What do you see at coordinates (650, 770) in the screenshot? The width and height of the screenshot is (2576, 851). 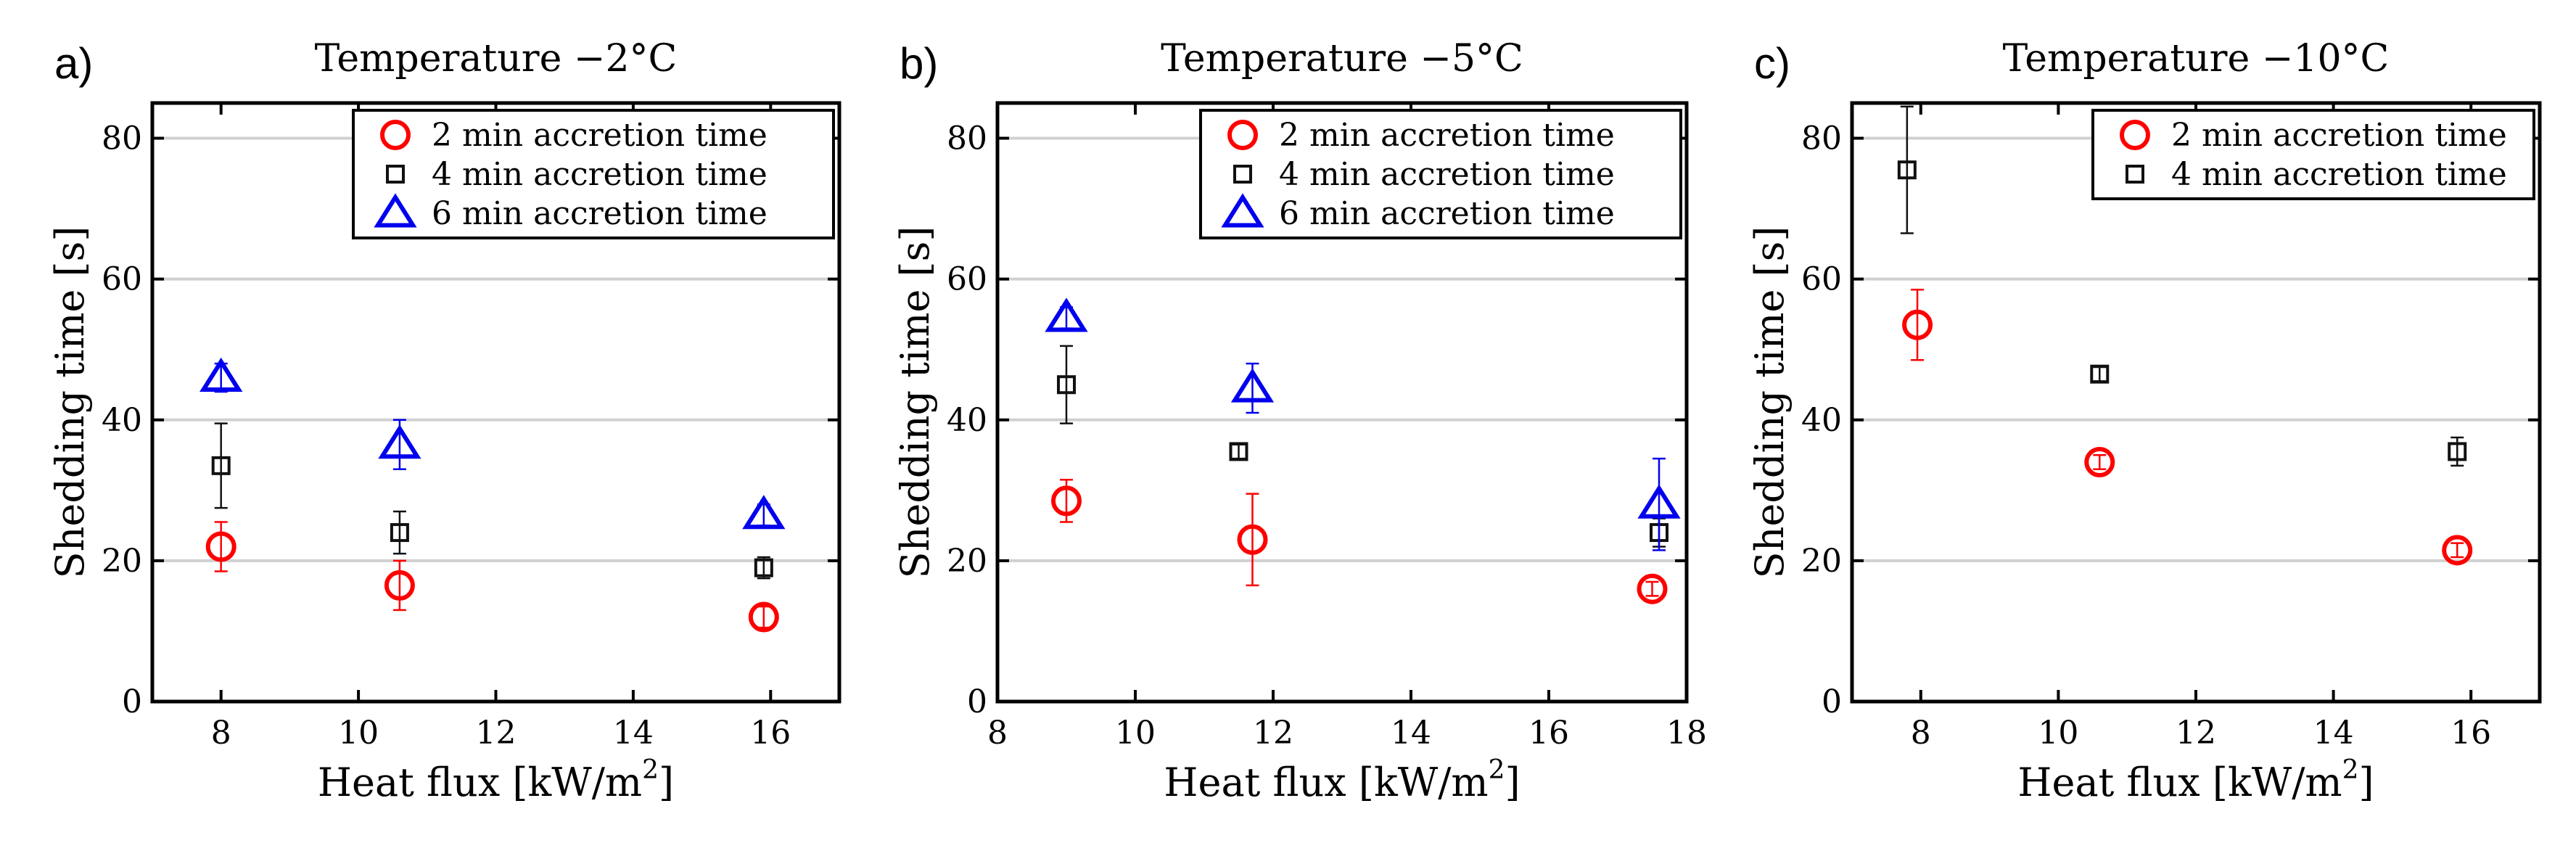 I see `x-axis-label-sup: 2` at bounding box center [650, 770].